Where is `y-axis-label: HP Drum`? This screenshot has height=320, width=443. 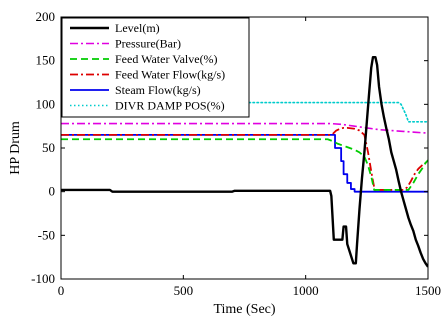 y-axis-label: HP Drum is located at coordinates (15, 148).